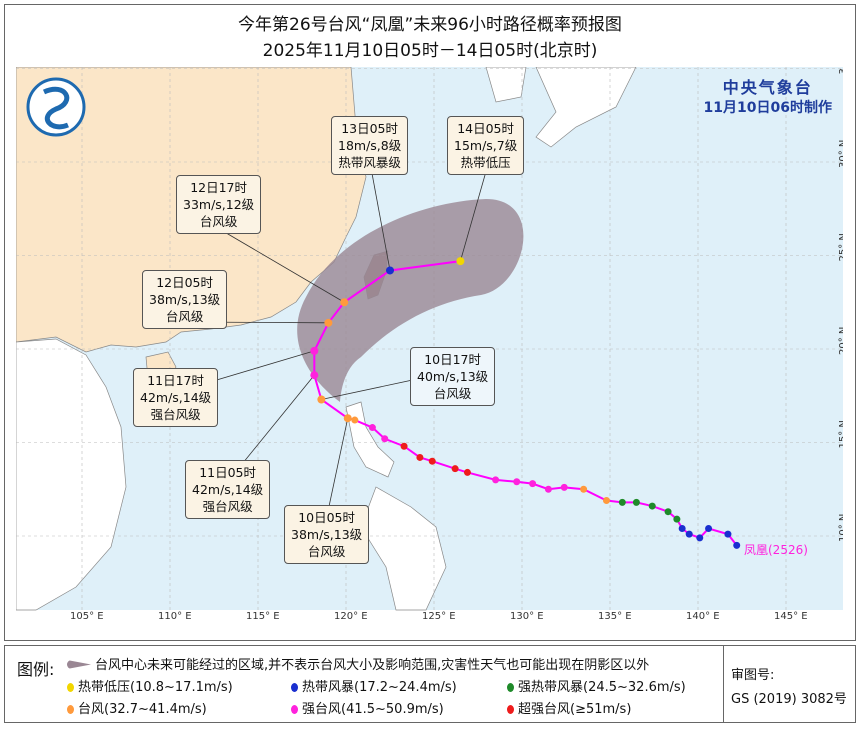  Describe the element at coordinates (840, 71) in the screenshot. I see `lat-label: 35° N` at that location.